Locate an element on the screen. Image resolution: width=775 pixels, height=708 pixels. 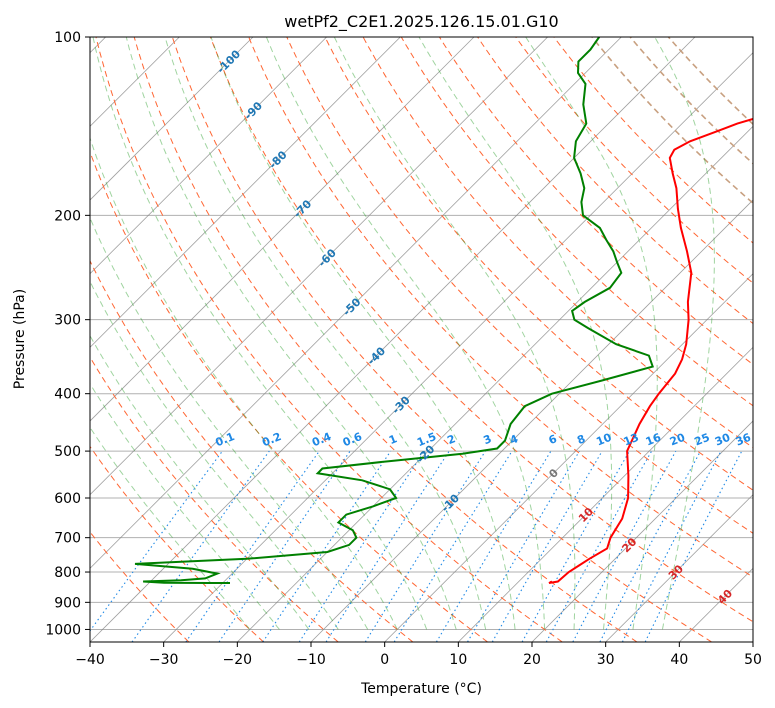
x-tick-label: 10 is located at coordinates (458, 660).